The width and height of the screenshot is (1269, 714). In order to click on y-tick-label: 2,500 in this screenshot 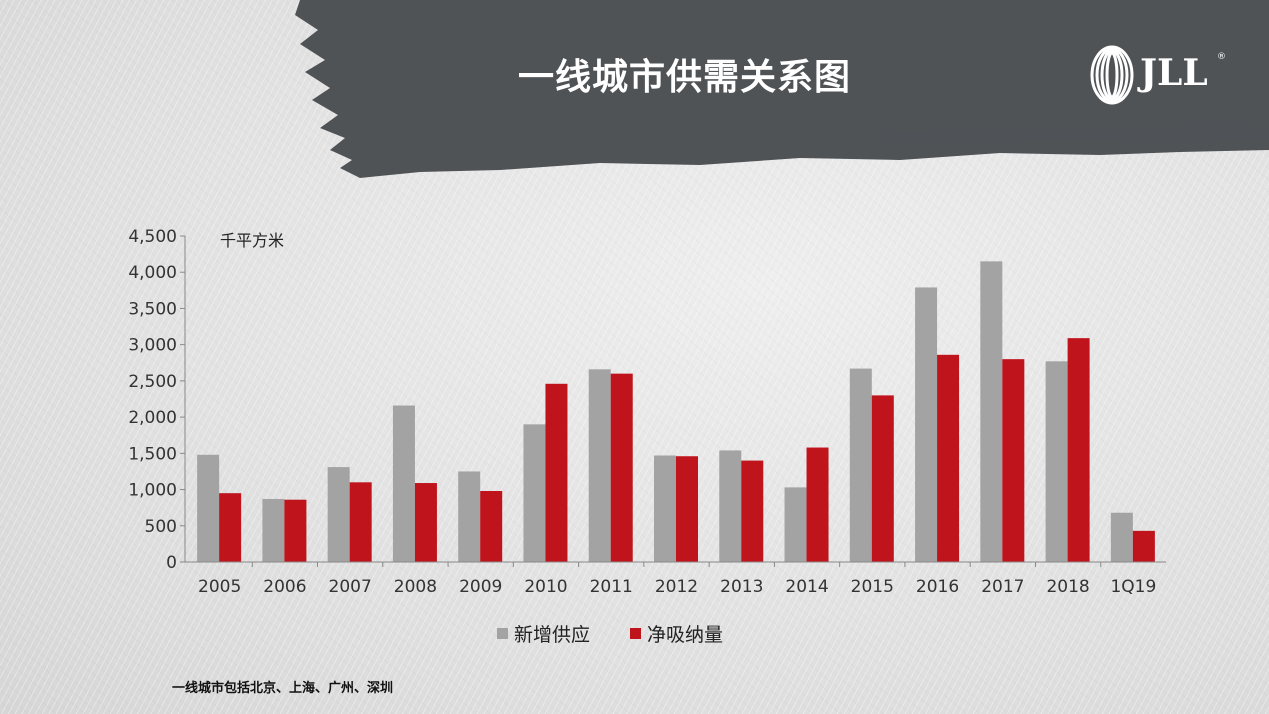, I will do `click(152, 382)`.